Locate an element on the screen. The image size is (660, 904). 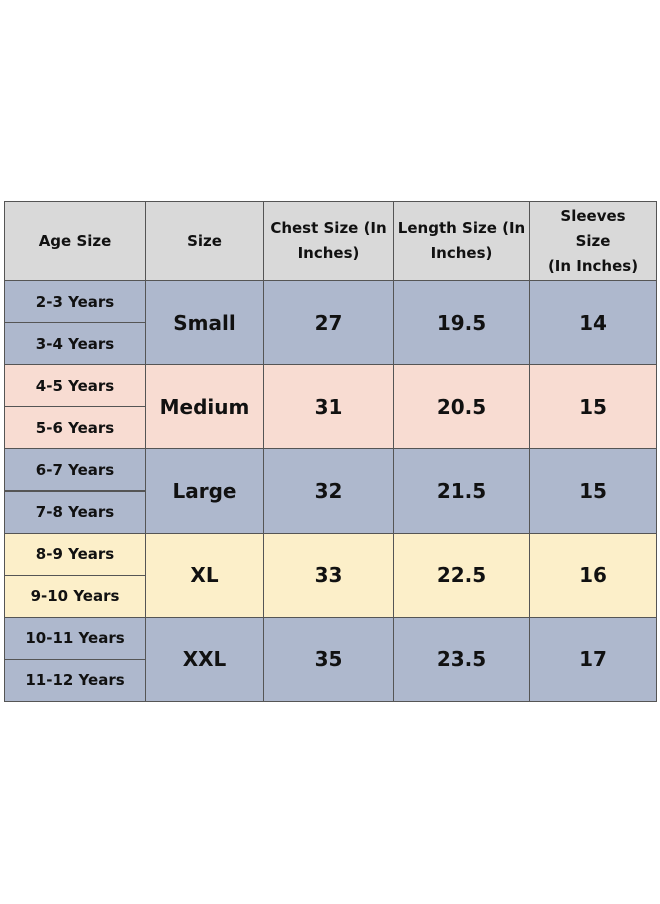
age-text: 8-9 Years is located at coordinates (75, 554).